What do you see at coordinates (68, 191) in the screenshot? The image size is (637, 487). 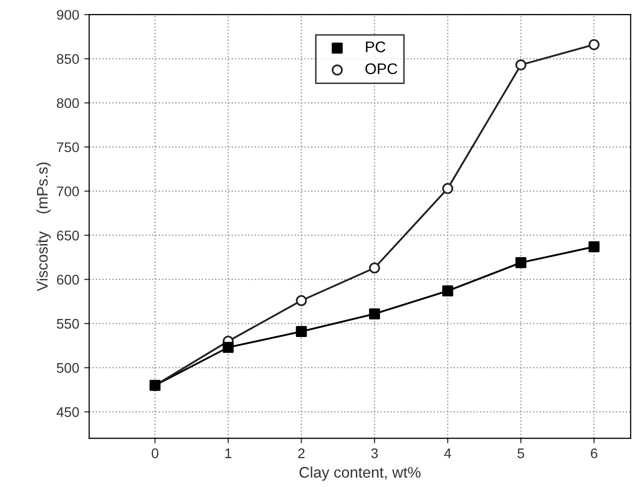 I see `y-tick-label: 700` at bounding box center [68, 191].